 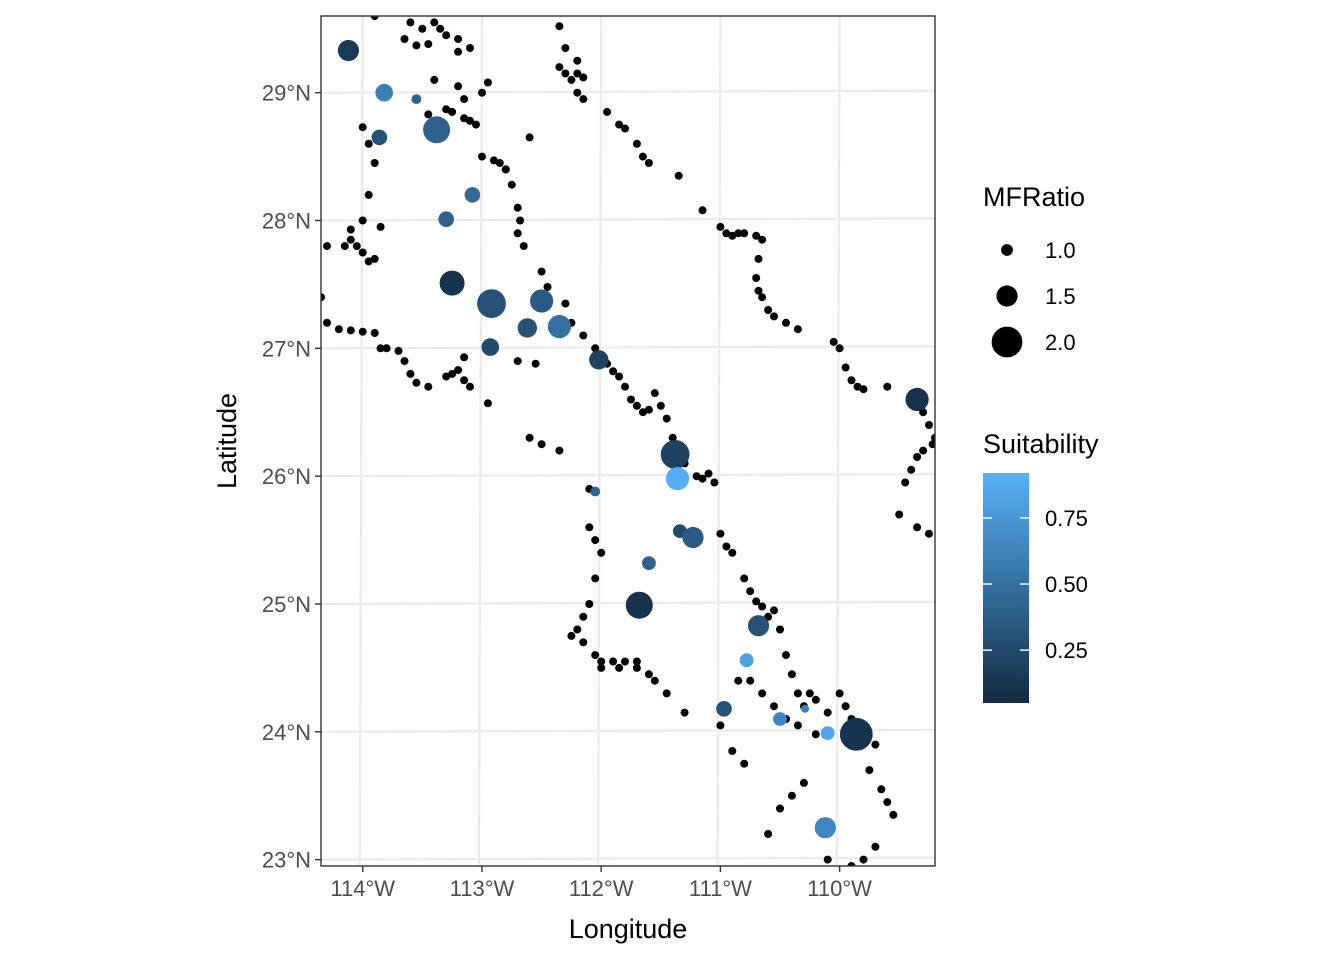 What do you see at coordinates (839, 888) in the screenshot?
I see `x-tick-label: 110°W` at bounding box center [839, 888].